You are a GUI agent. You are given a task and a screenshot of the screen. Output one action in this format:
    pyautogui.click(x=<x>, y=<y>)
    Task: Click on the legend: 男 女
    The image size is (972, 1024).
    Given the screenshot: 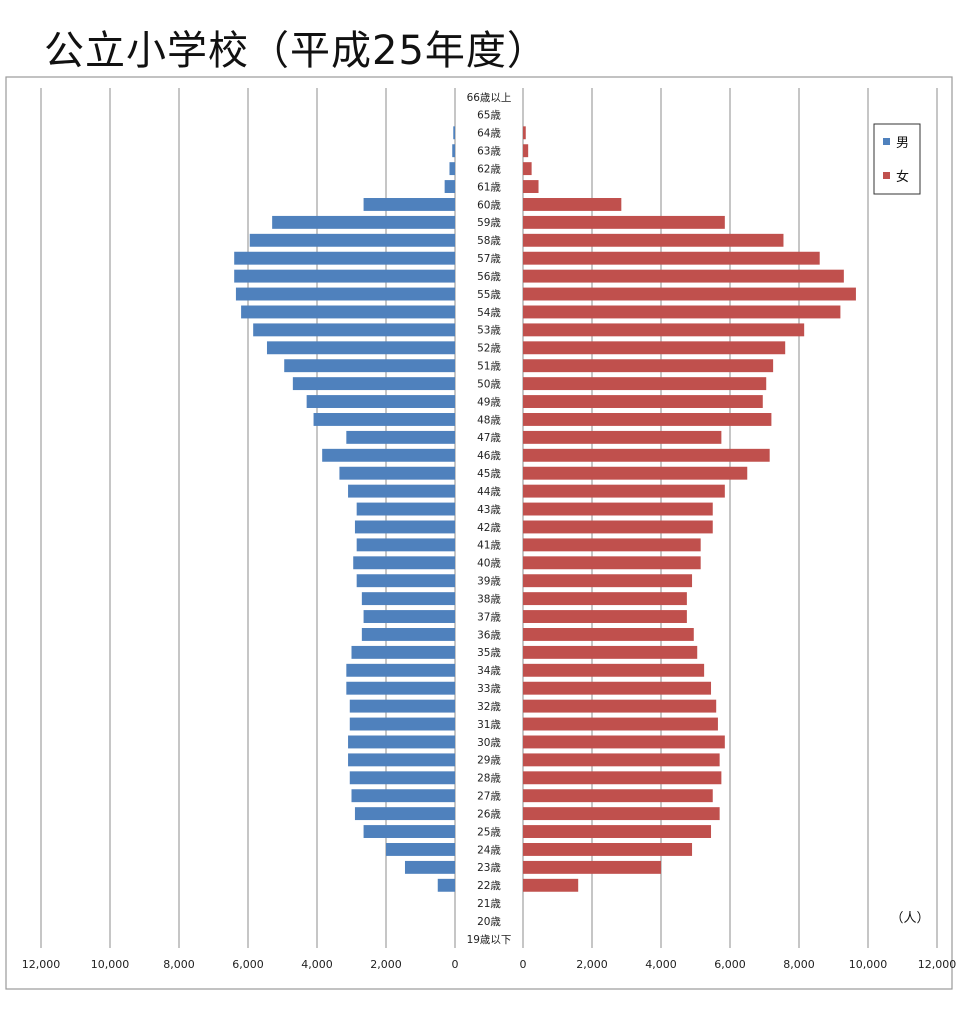 What is the action you would take?
    pyautogui.click(x=897, y=159)
    